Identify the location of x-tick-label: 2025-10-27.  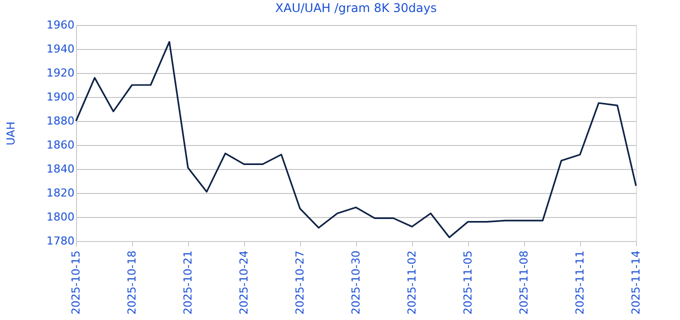
(300, 282).